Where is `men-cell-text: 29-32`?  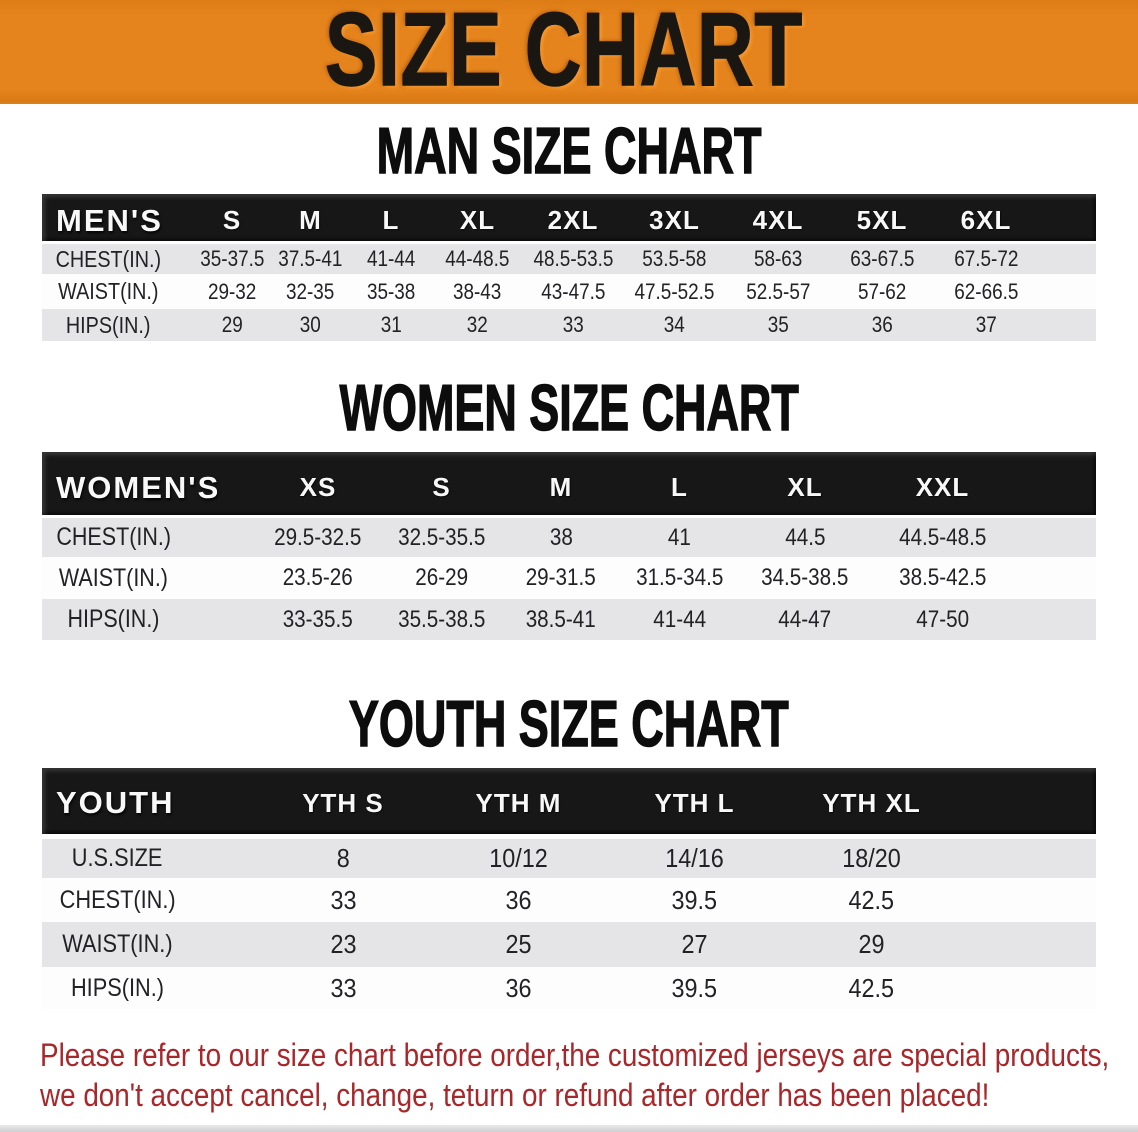 men-cell-text: 29-32 is located at coordinates (232, 291).